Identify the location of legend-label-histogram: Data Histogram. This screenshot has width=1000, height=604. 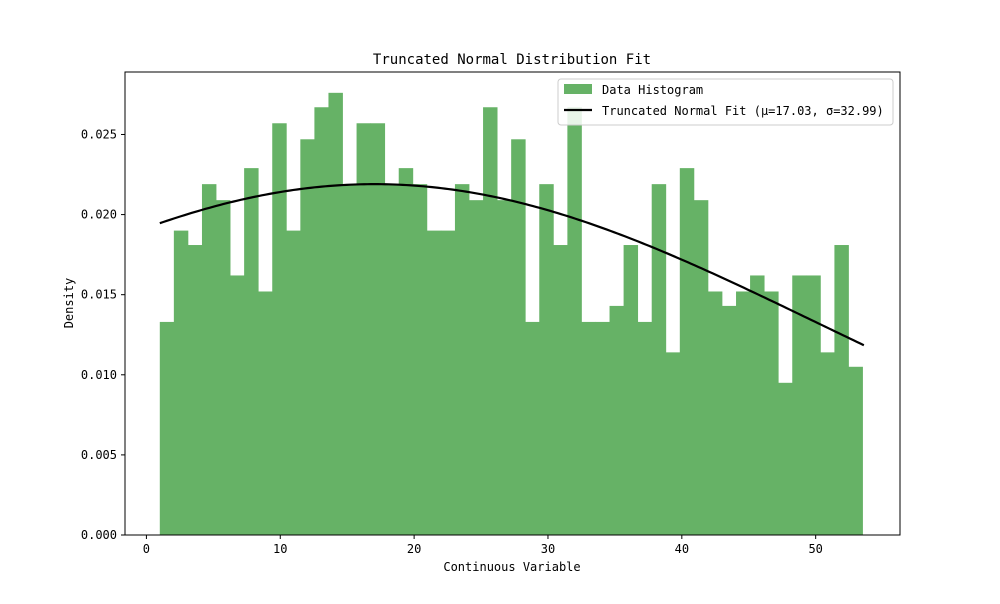
(652, 90).